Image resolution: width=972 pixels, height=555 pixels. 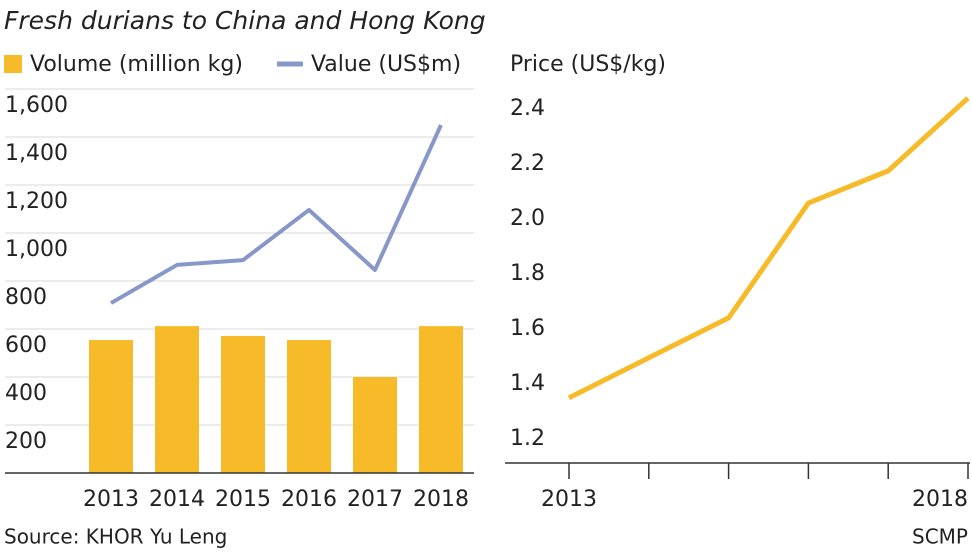 What do you see at coordinates (177, 499) in the screenshot?
I see `x-tick-label: 2014` at bounding box center [177, 499].